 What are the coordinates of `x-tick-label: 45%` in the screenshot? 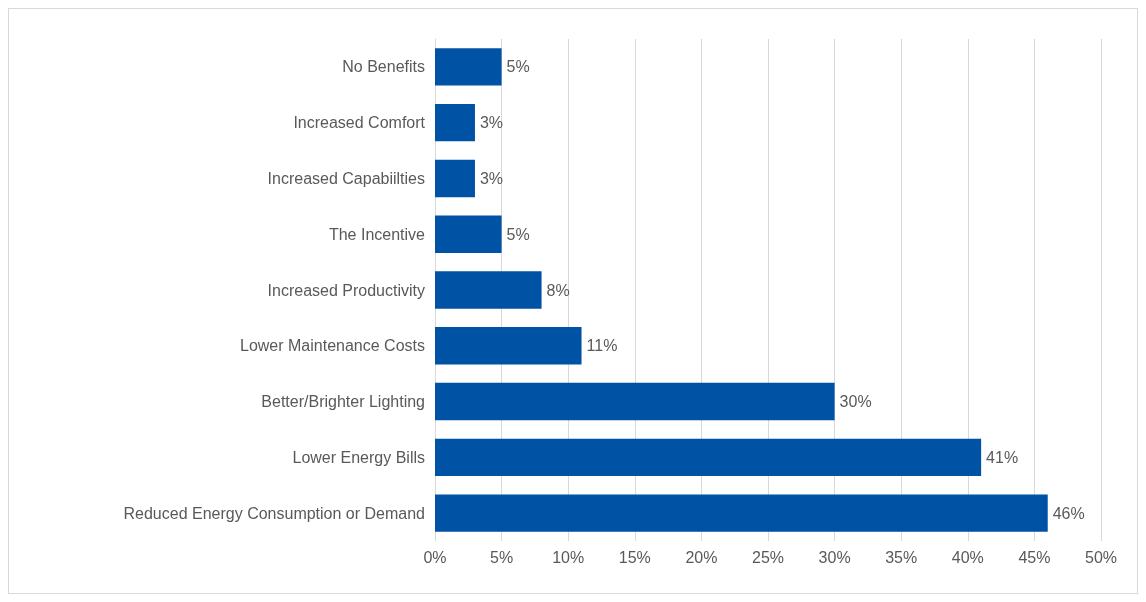 It's located at (1034, 557).